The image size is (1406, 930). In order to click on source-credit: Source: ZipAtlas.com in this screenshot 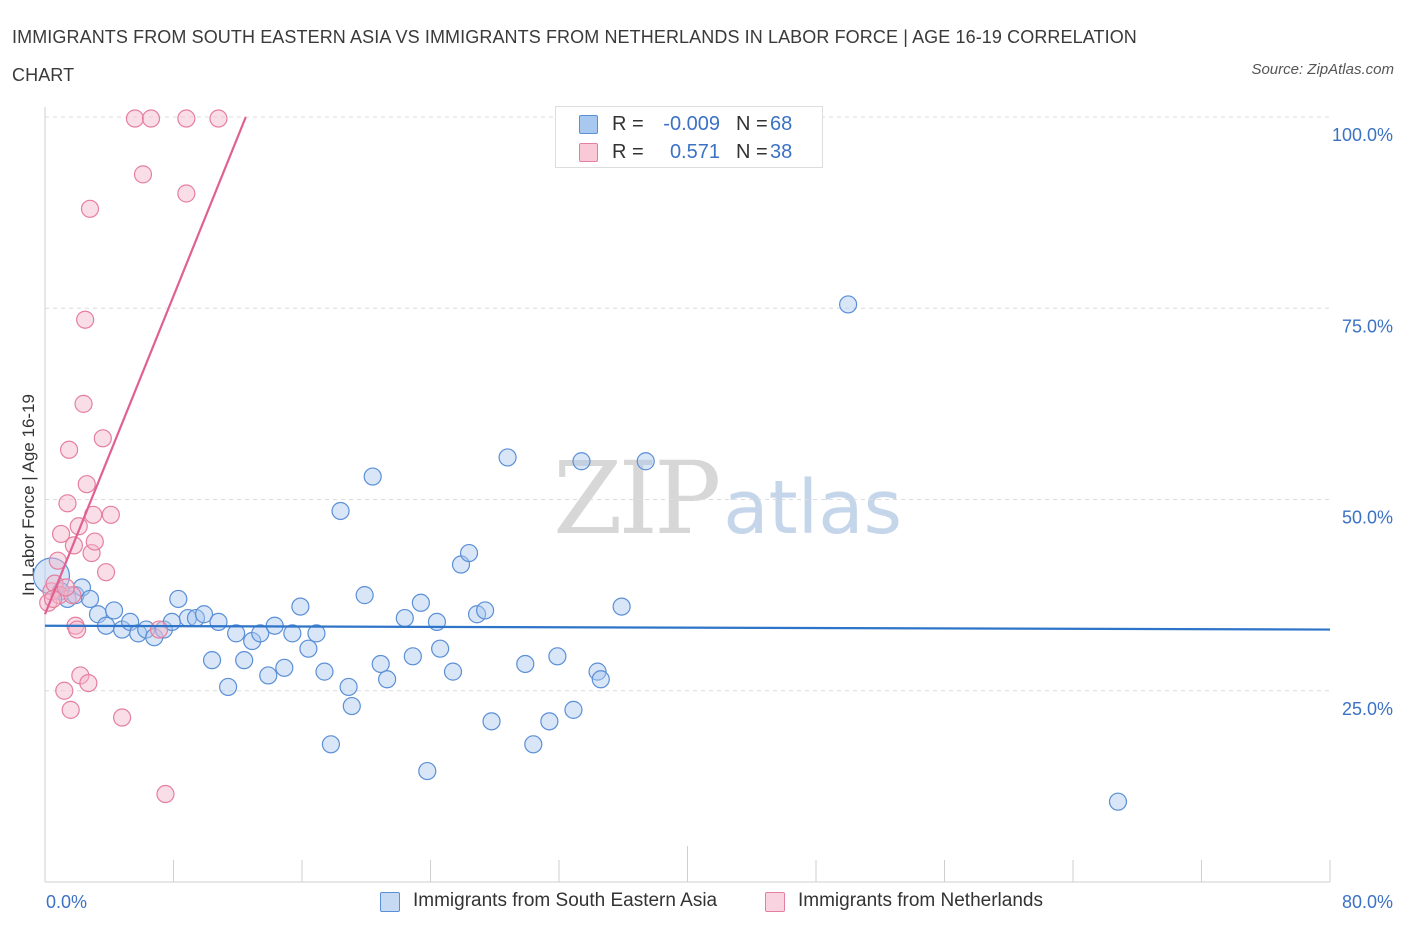, I will do `click(1322, 69)`.